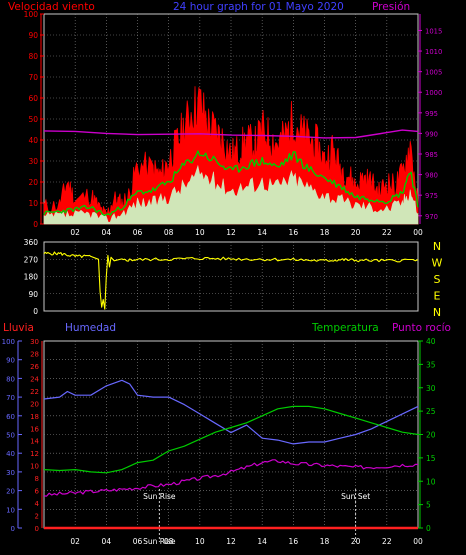  What do you see at coordinates (8, 342) in the screenshot?
I see `humidity-tick-label: 100` at bounding box center [8, 342].